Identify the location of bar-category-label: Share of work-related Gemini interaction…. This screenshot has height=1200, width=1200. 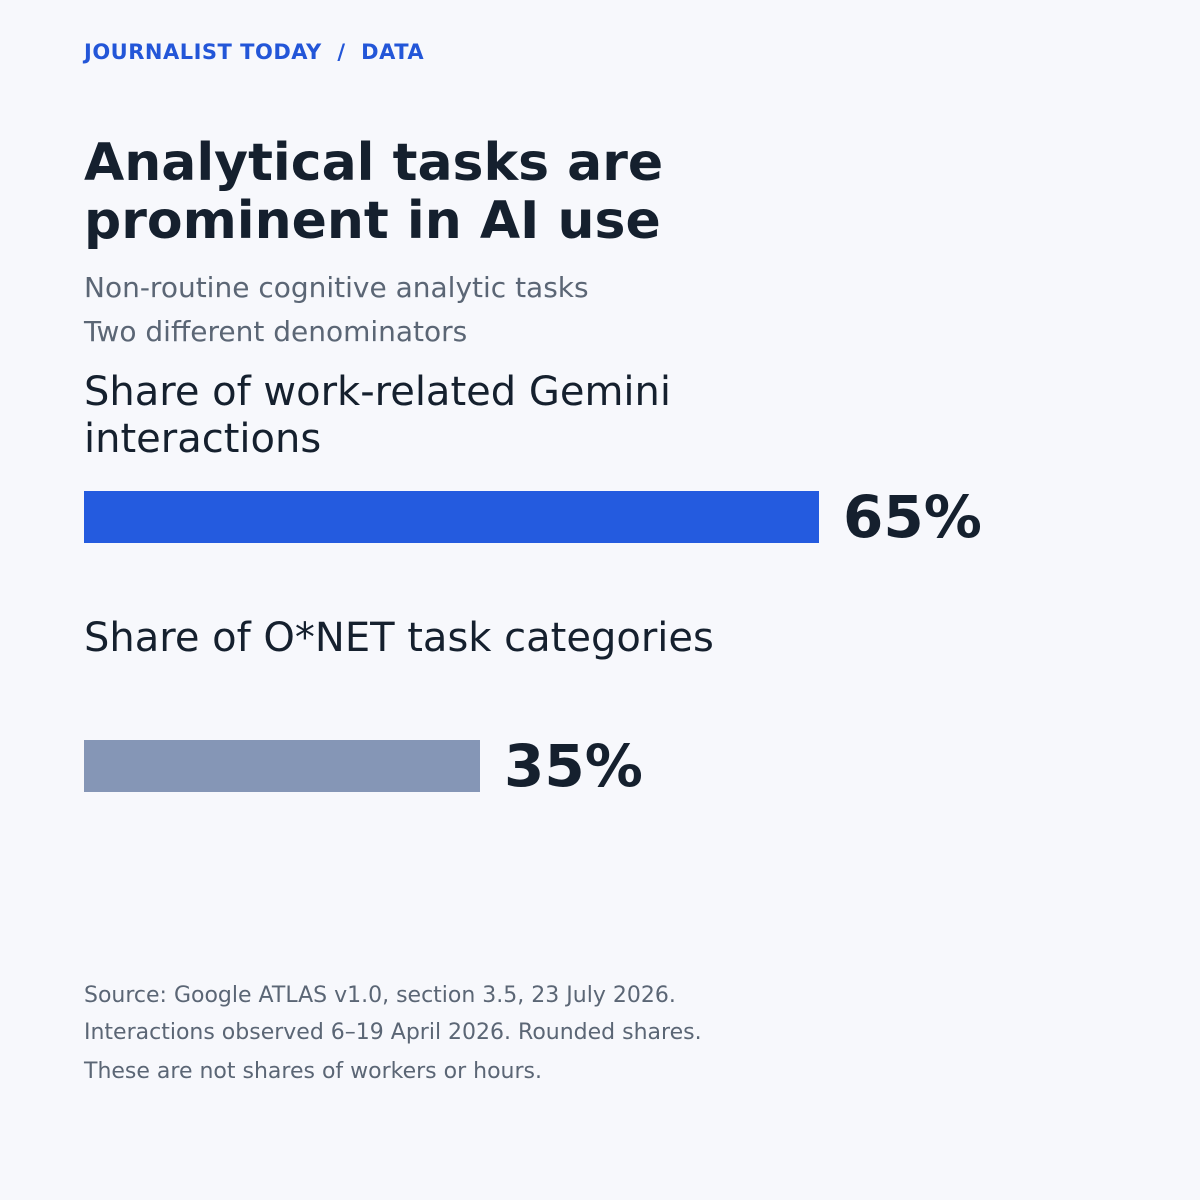
(377, 415).